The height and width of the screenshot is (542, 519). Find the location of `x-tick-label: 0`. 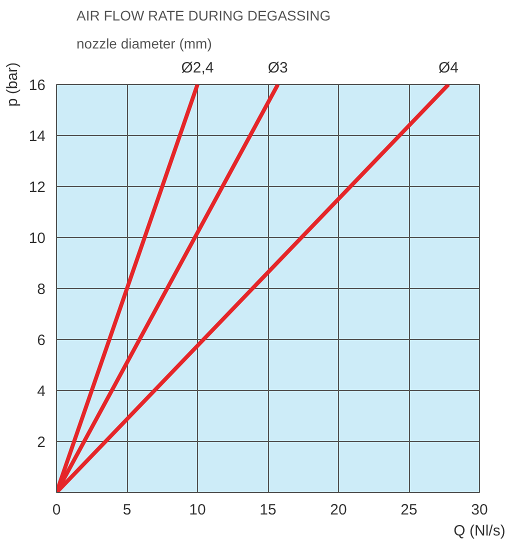

x-tick-label: 0 is located at coordinates (56, 510).